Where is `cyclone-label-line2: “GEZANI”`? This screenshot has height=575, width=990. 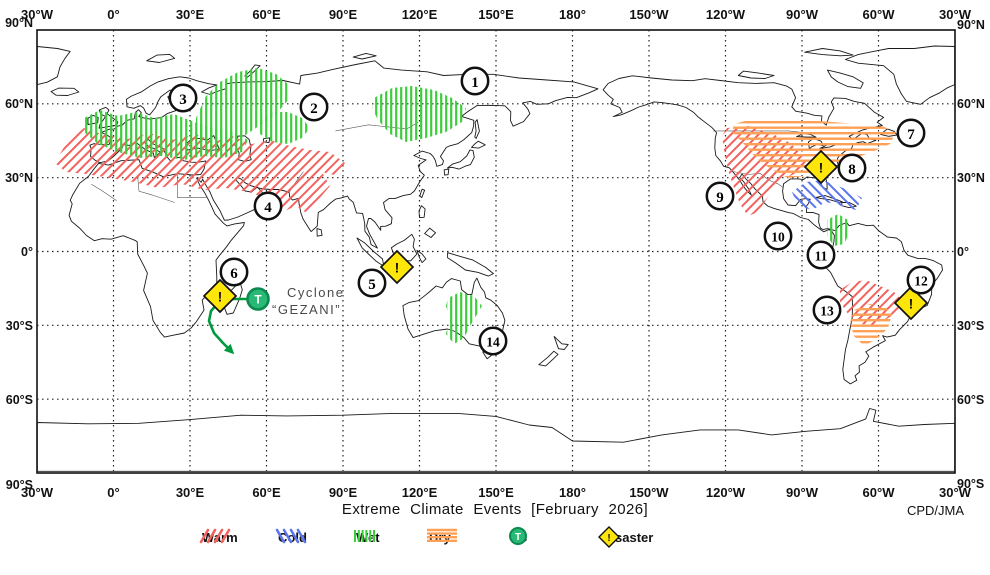 cyclone-label-line2: “GEZANI” is located at coordinates (307, 309).